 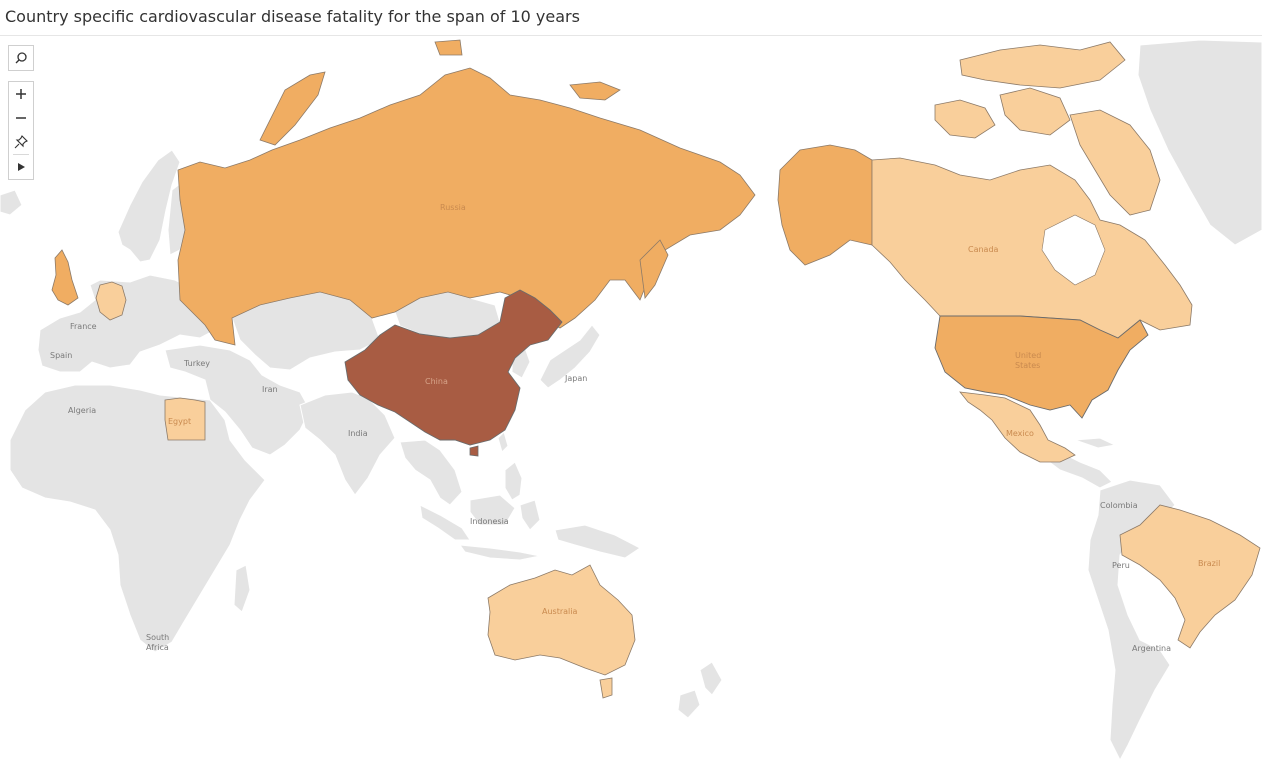 What do you see at coordinates (492, 510) in the screenshot?
I see `country-borneo` at bounding box center [492, 510].